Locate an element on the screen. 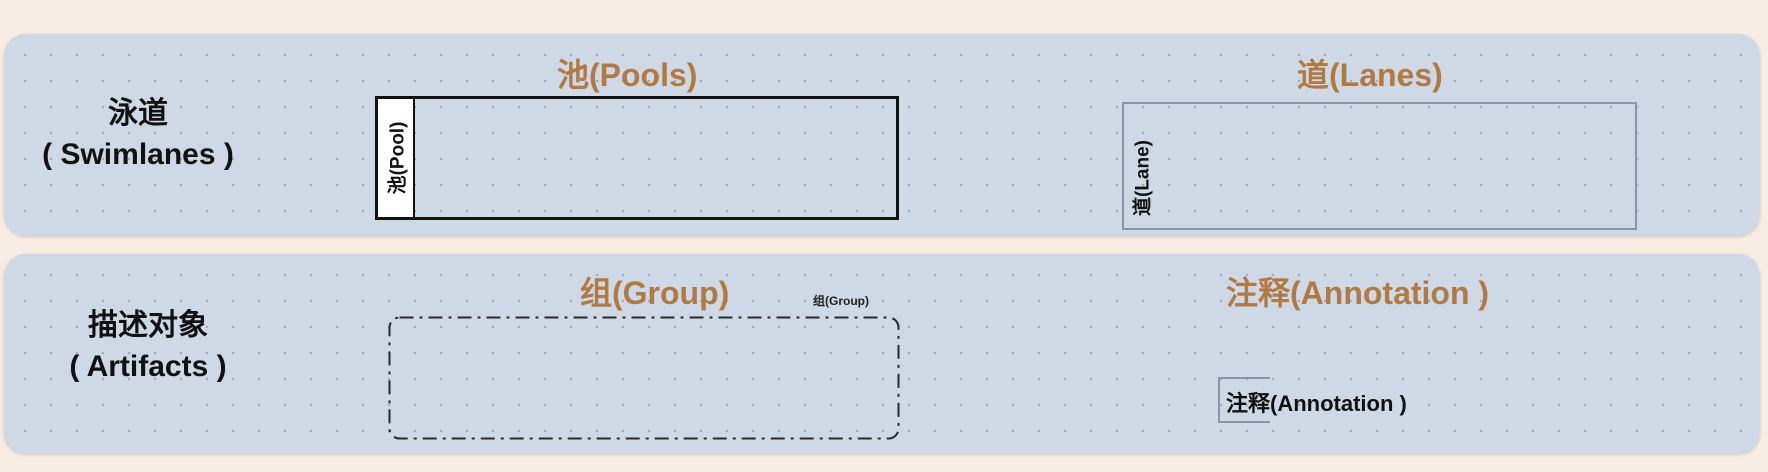  annotation-shape-label: 注释(Annotation ) is located at coordinates (1316, 403).